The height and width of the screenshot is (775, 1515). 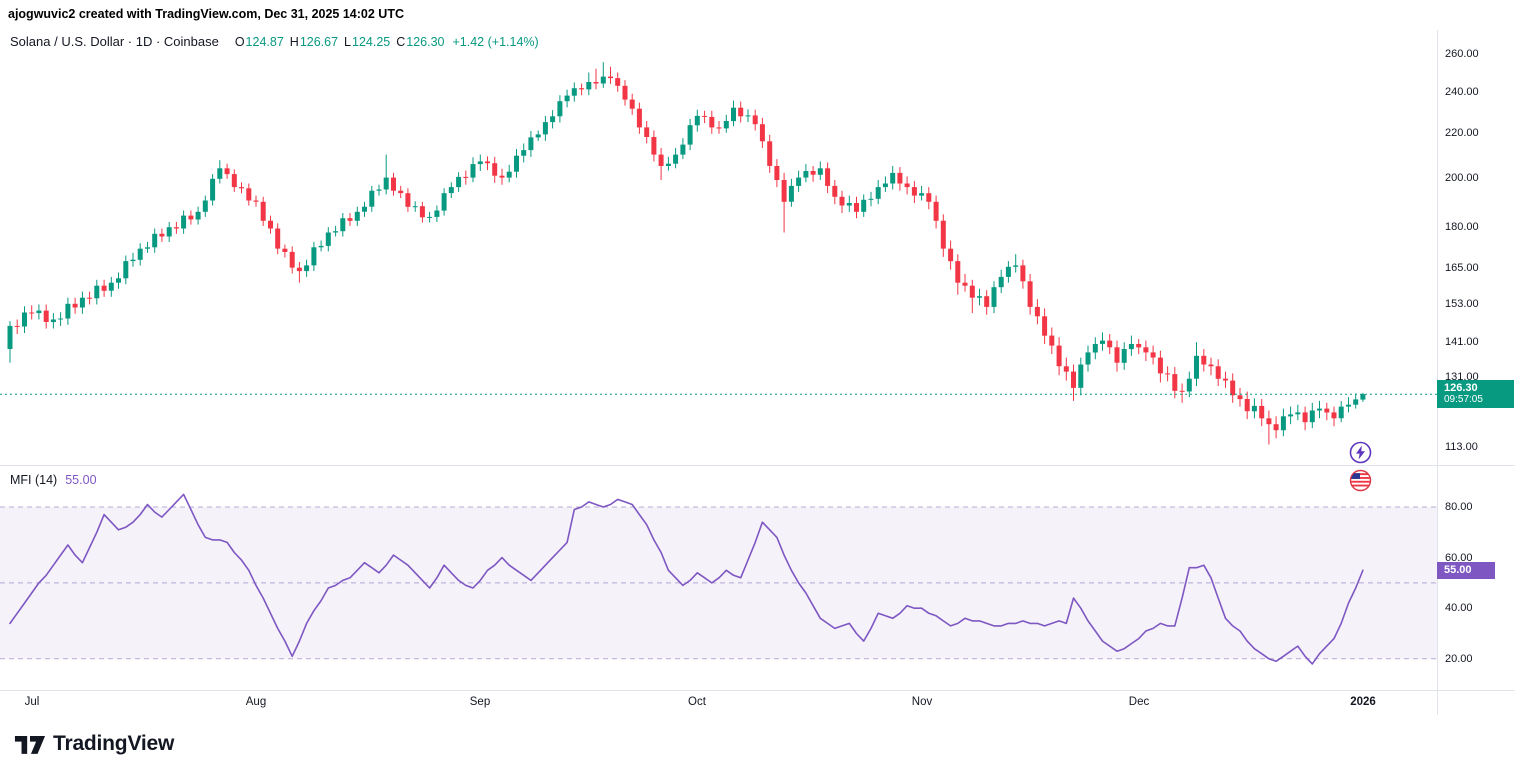 I want to click on time-axis-label: Oct, so click(x=697, y=702).